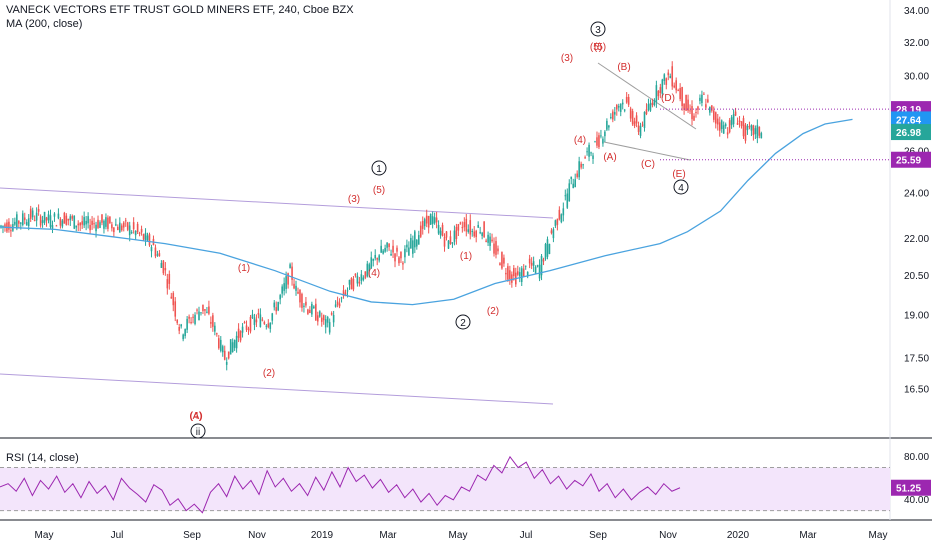 This screenshot has height=550, width=932. Describe the element at coordinates (580, 140) in the screenshot. I see `wave-label: (4)` at that location.